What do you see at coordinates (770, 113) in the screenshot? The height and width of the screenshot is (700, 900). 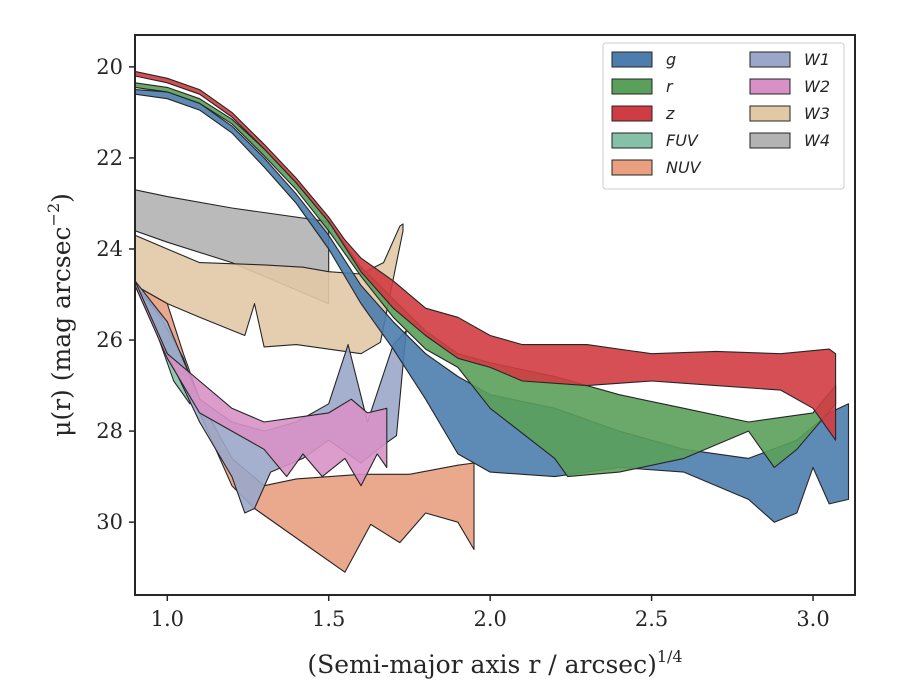 I see `legend-swatch-w3` at bounding box center [770, 113].